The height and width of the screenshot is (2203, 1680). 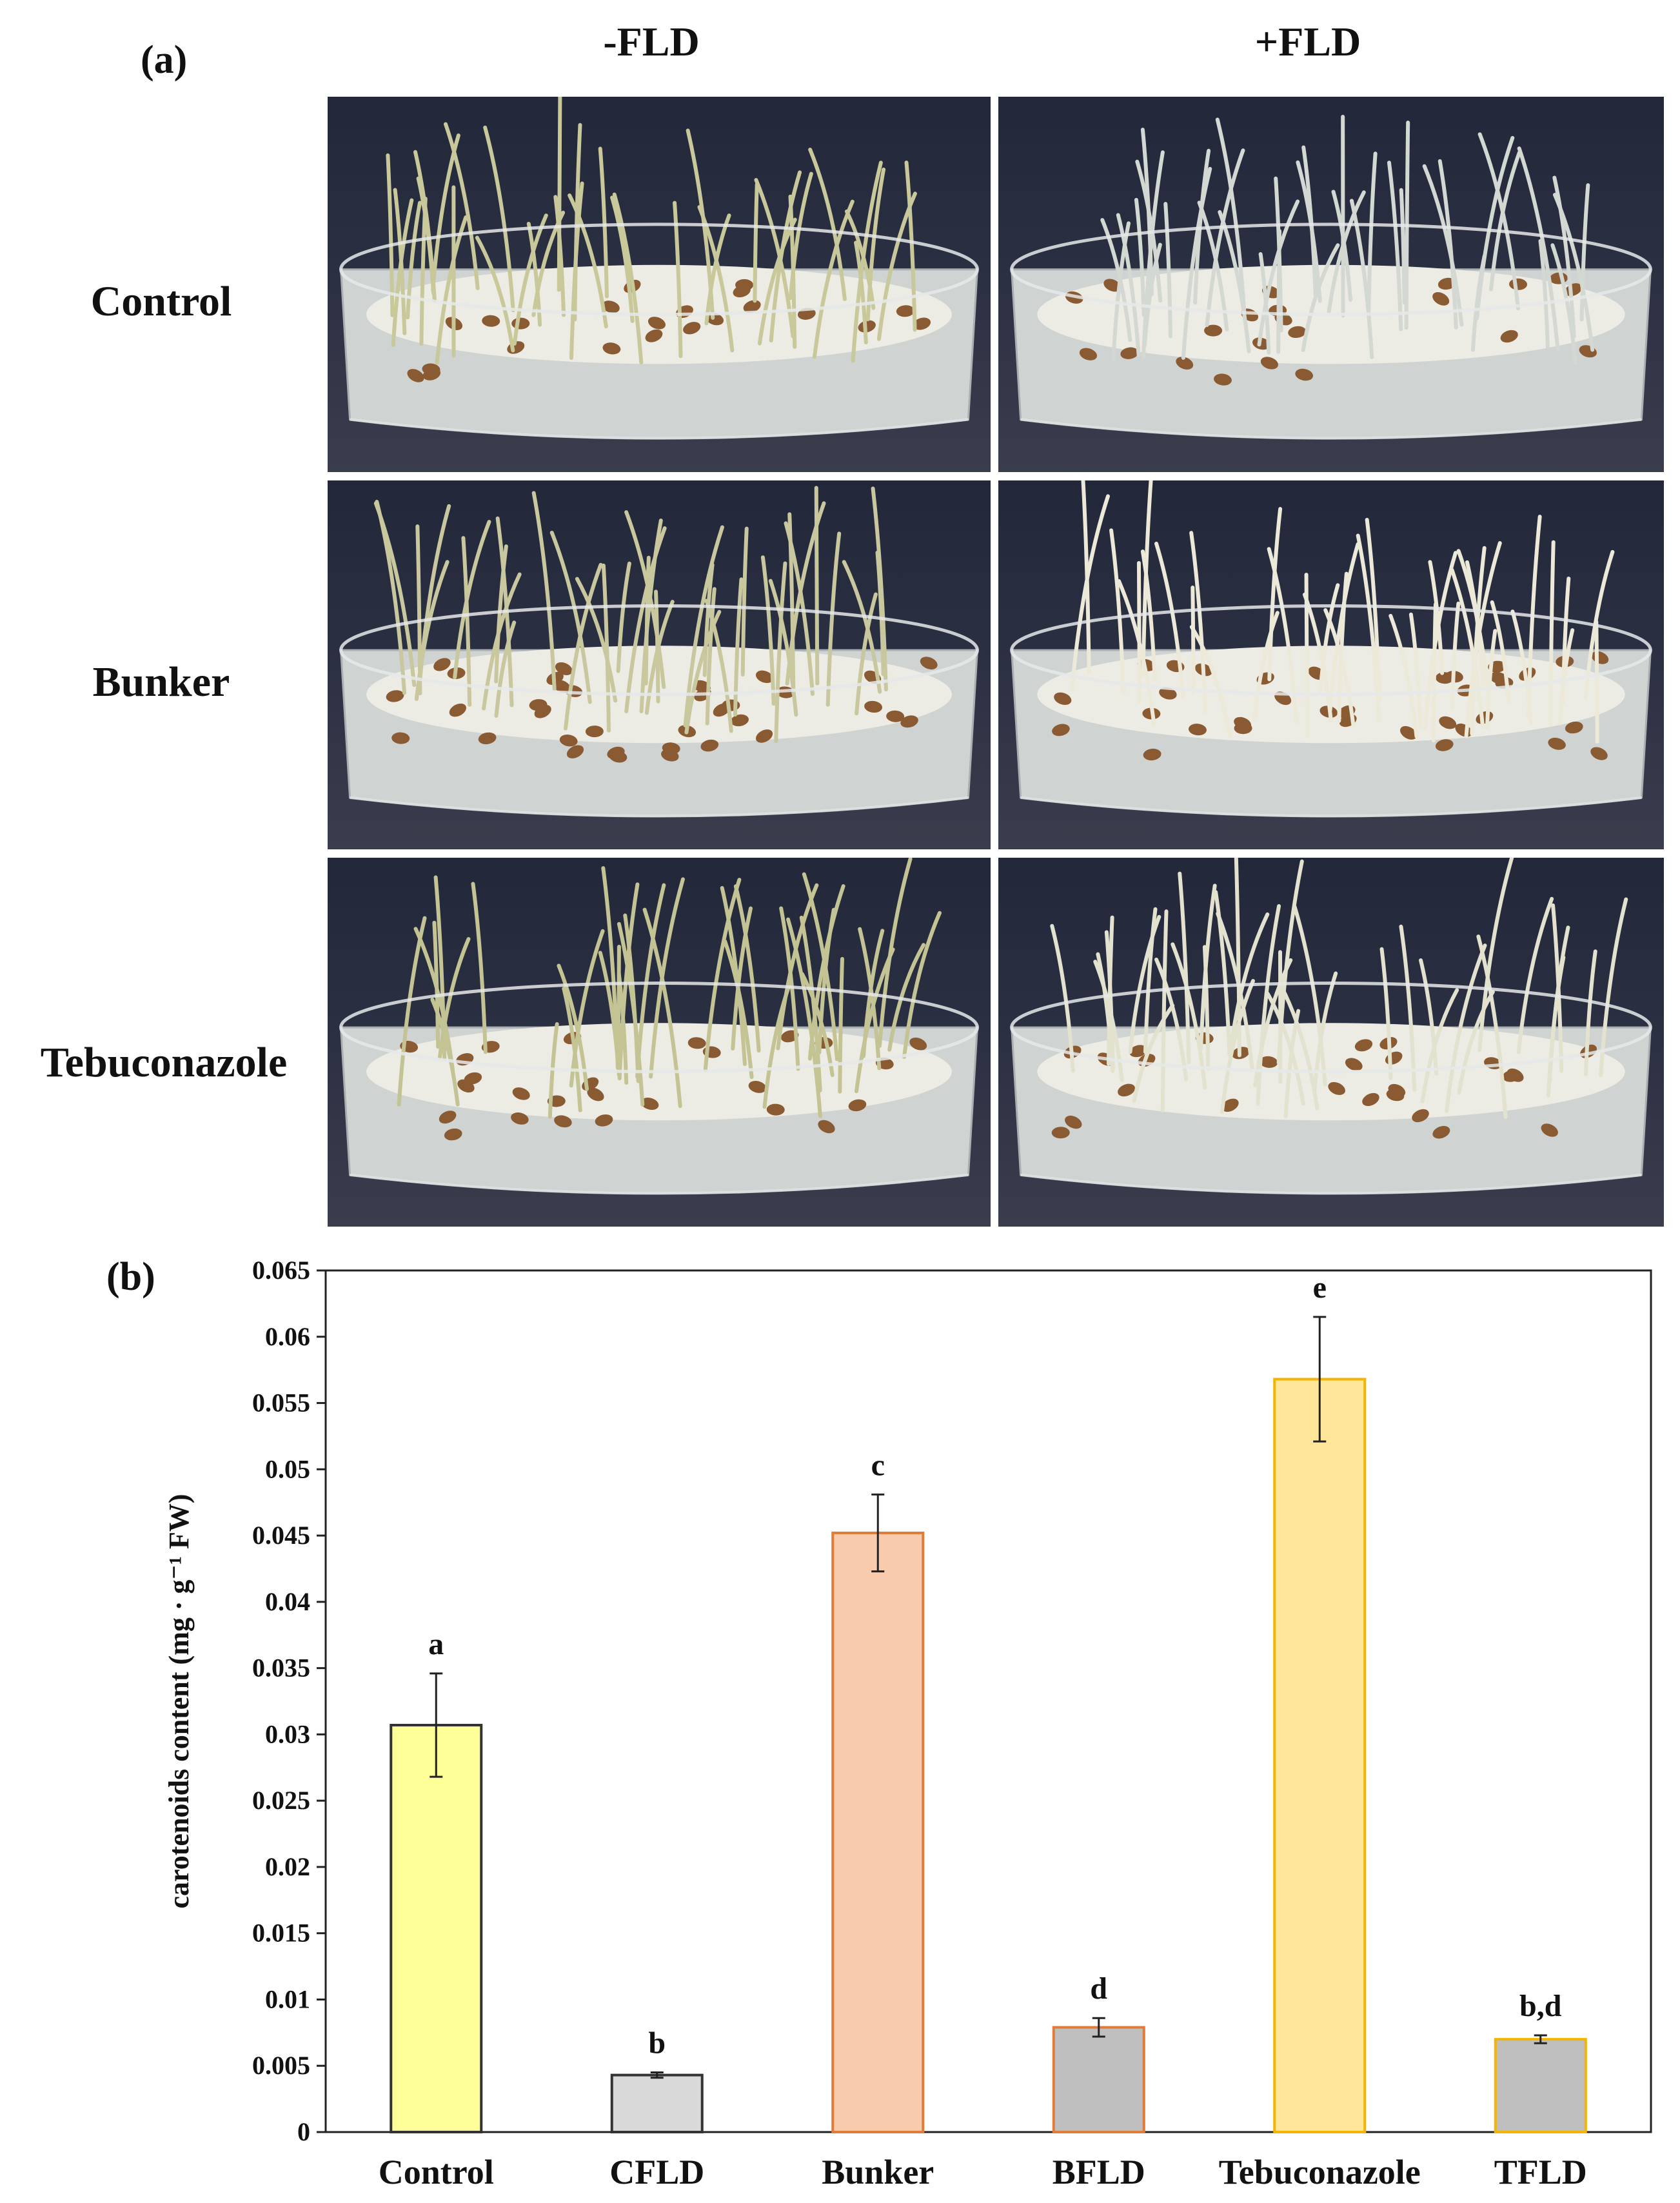 I want to click on photo-control-minus-fld, so click(x=659, y=284).